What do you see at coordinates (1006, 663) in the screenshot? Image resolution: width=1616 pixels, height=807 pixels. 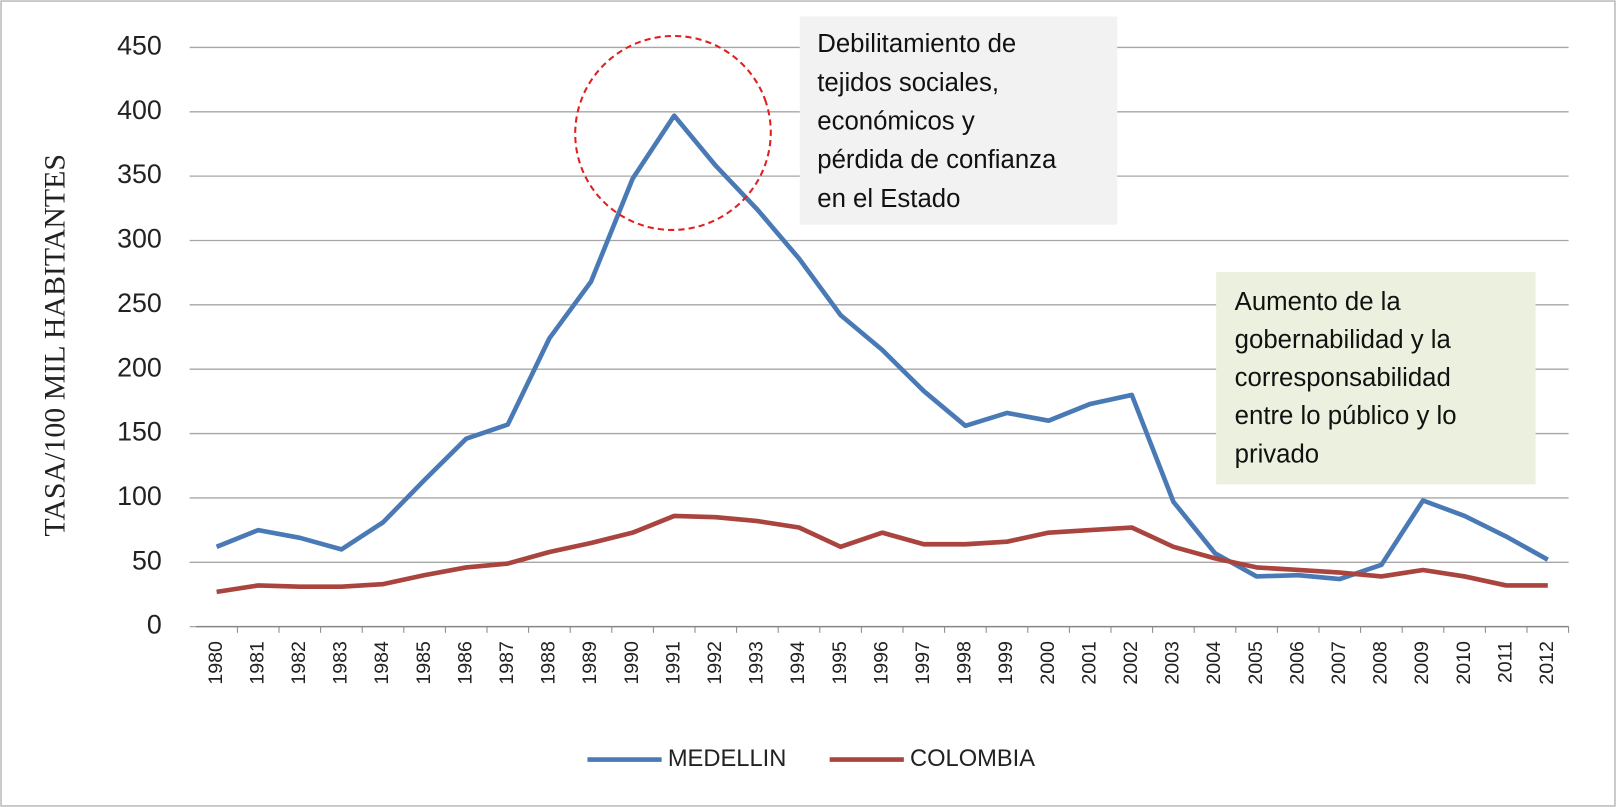 I see `x-tick-label: 1999` at bounding box center [1006, 663].